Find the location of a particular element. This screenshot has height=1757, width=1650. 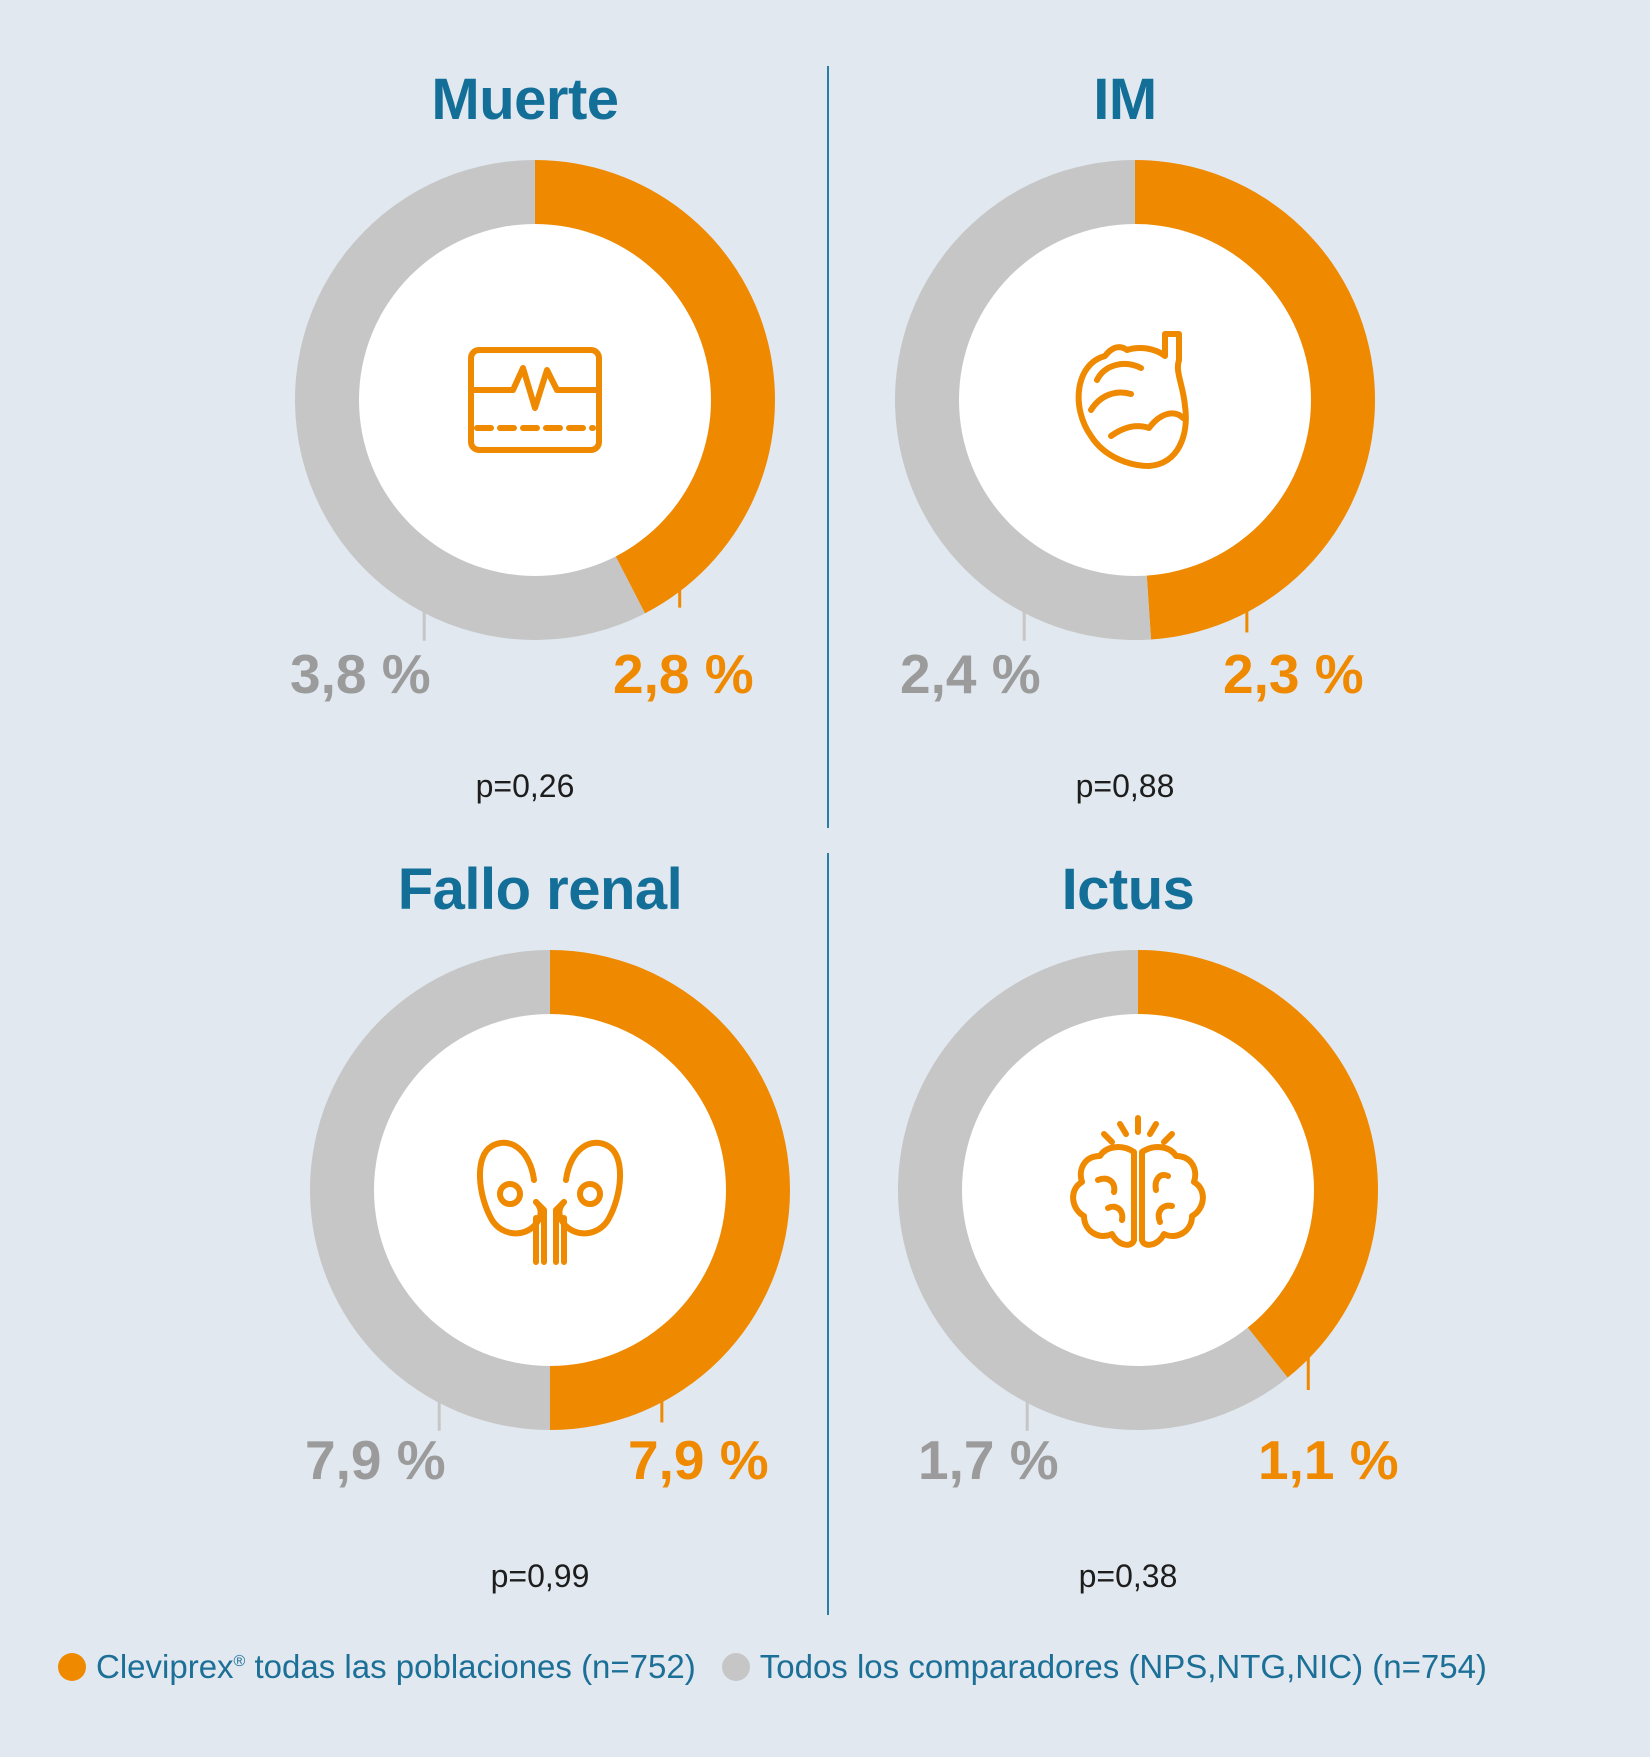

p-value: p=0,38 is located at coordinates (1128, 1576).